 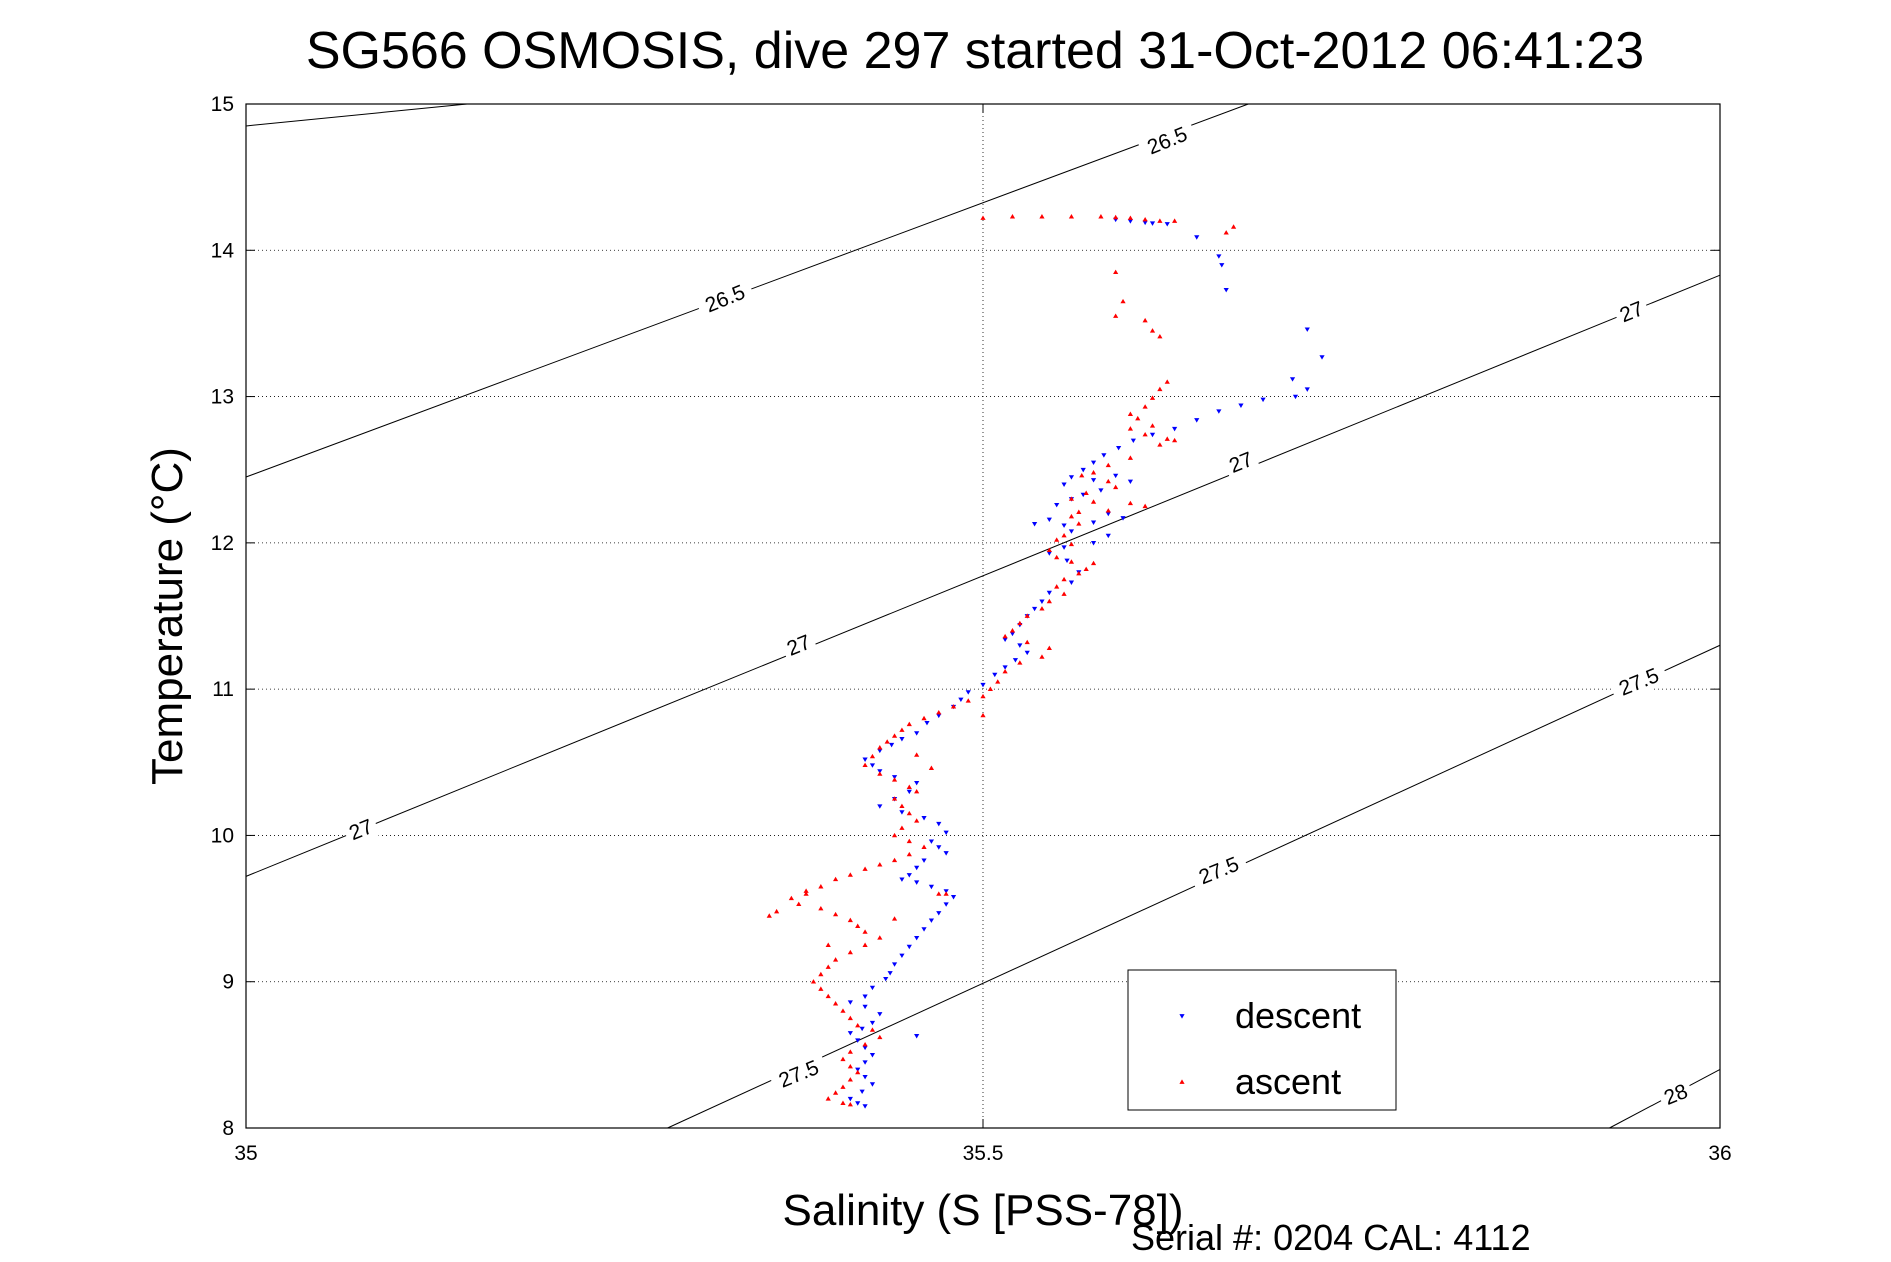 I want to click on x-tick-label: 36, so click(x=1719, y=1153).